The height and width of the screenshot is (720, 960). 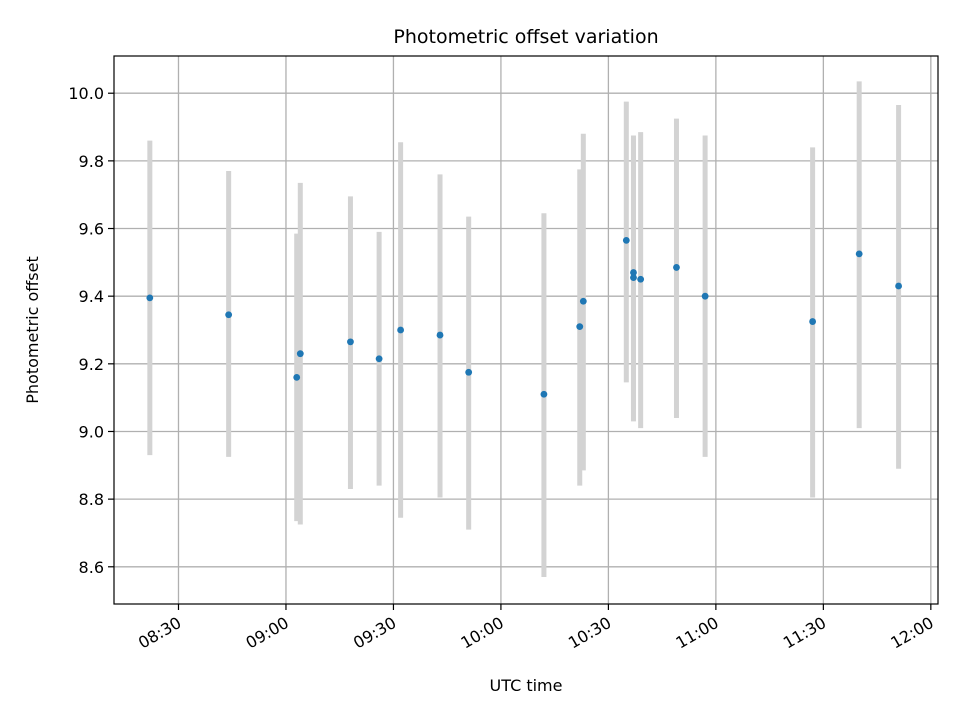 What do you see at coordinates (86, 93) in the screenshot?
I see `y-tick-label: 10.0` at bounding box center [86, 93].